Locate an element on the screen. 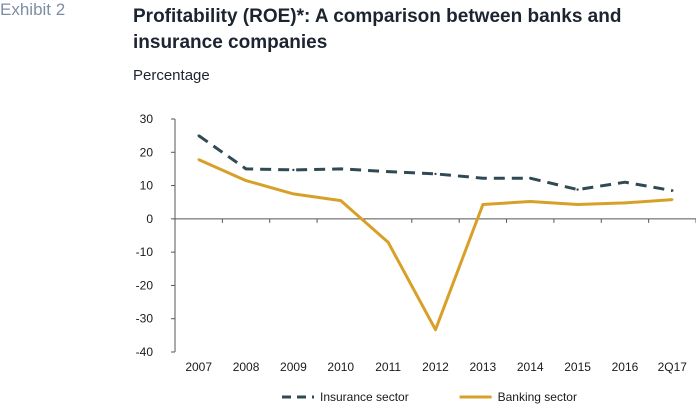  x-tick-label: 2011 is located at coordinates (388, 367).